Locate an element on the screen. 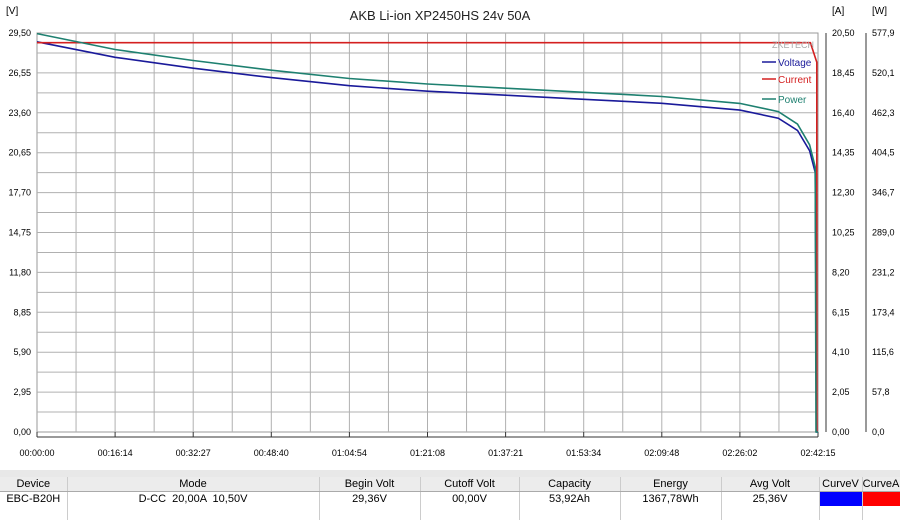 The height and width of the screenshot is (523, 900). header-capacity: Capacity is located at coordinates (570, 484).